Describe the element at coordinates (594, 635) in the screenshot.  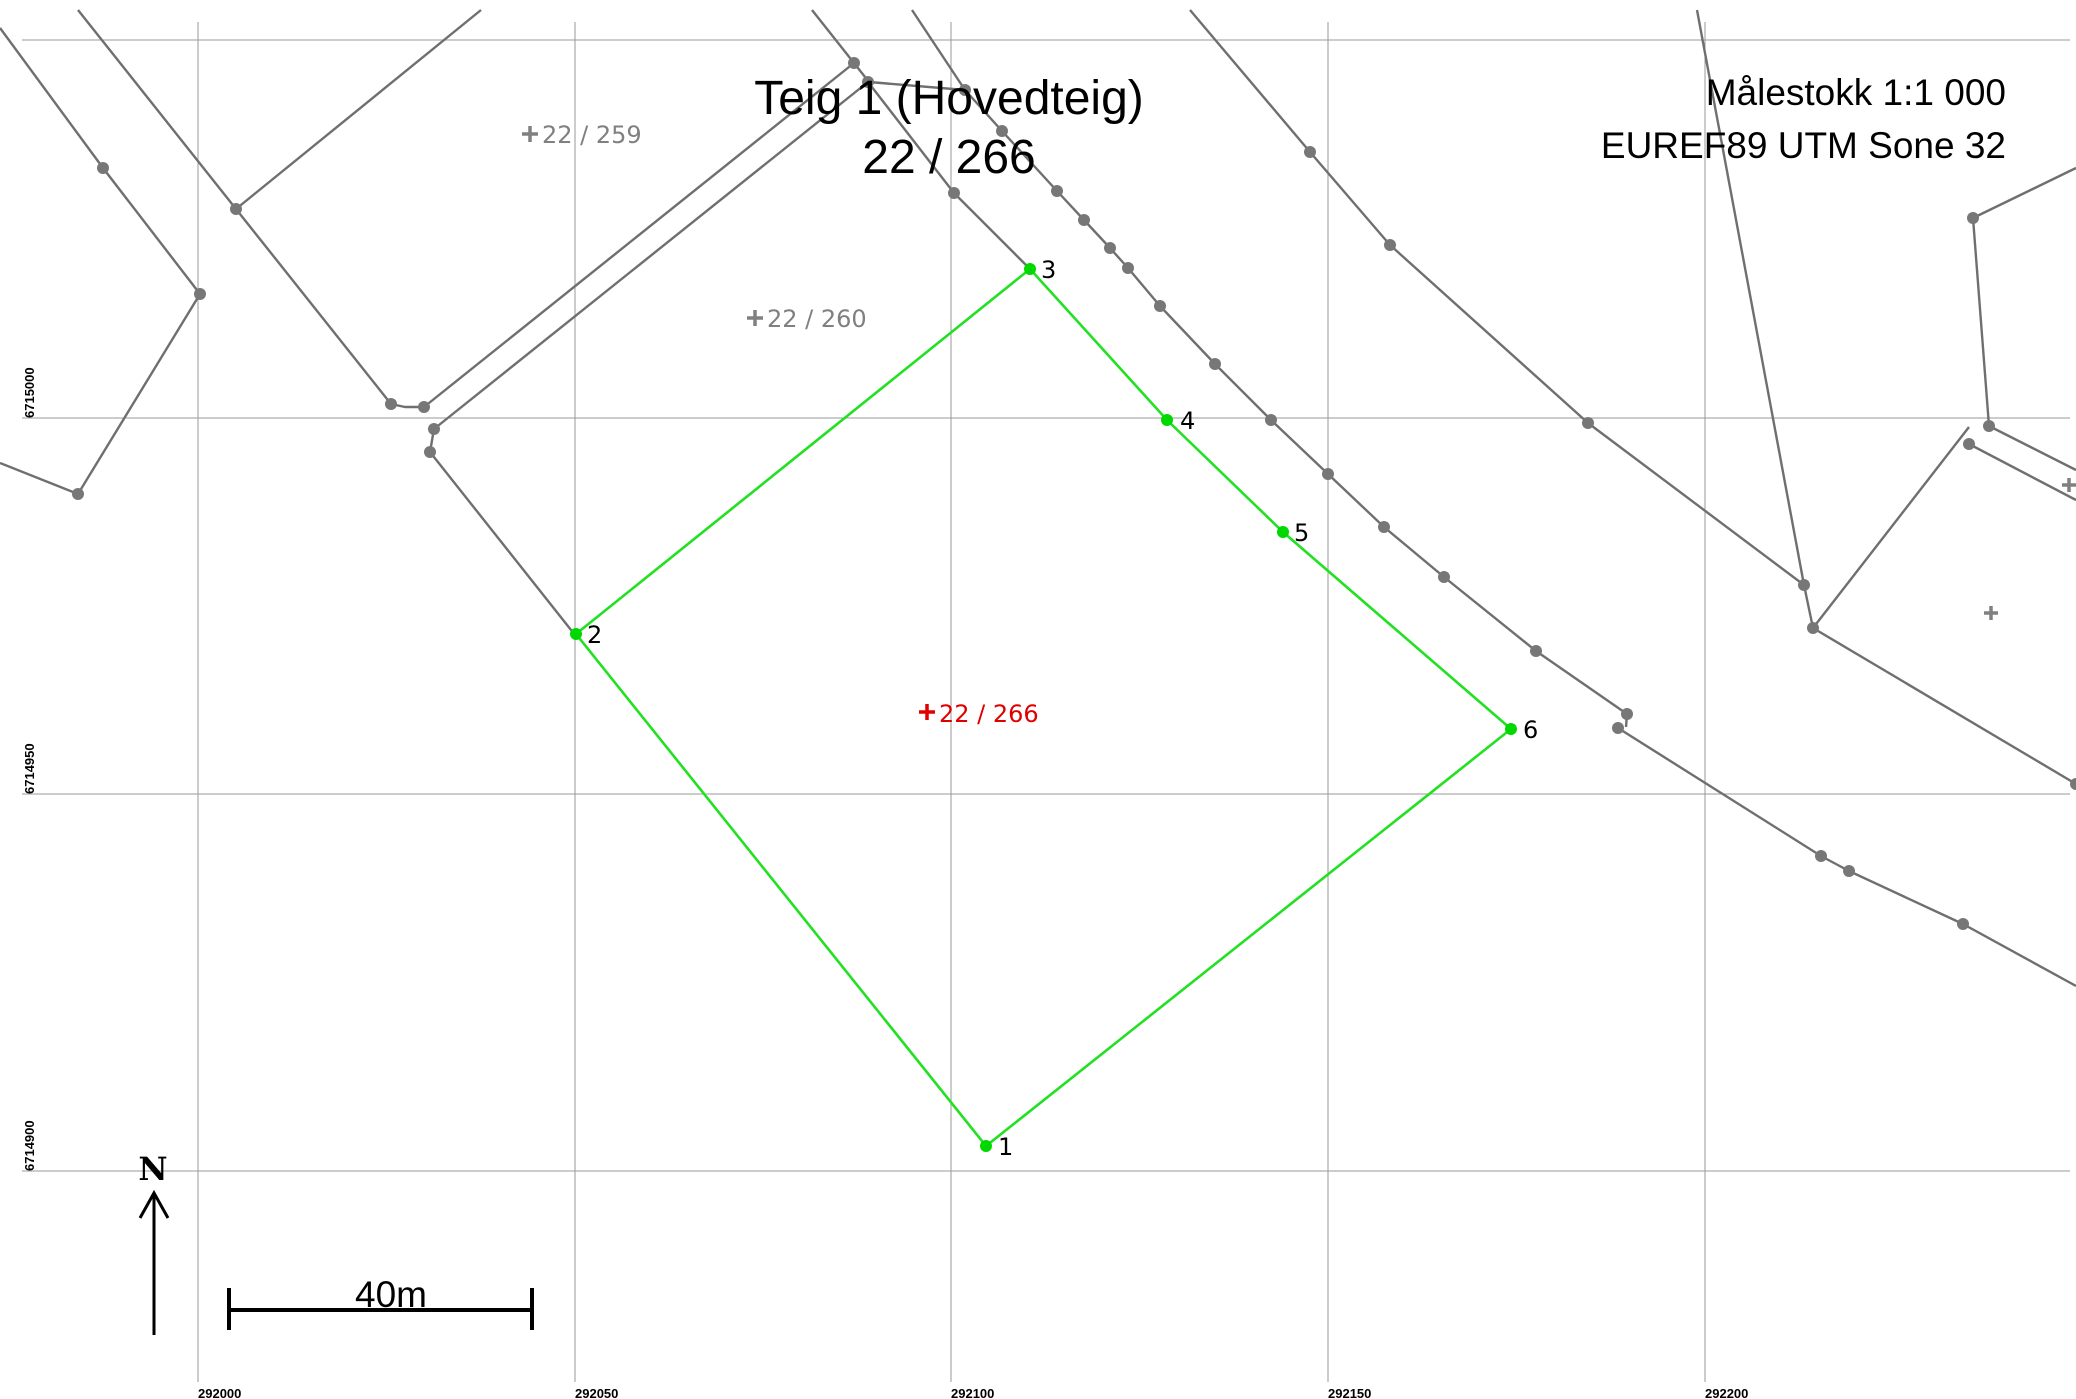
I see `boundary-point-label: 2` at that location.